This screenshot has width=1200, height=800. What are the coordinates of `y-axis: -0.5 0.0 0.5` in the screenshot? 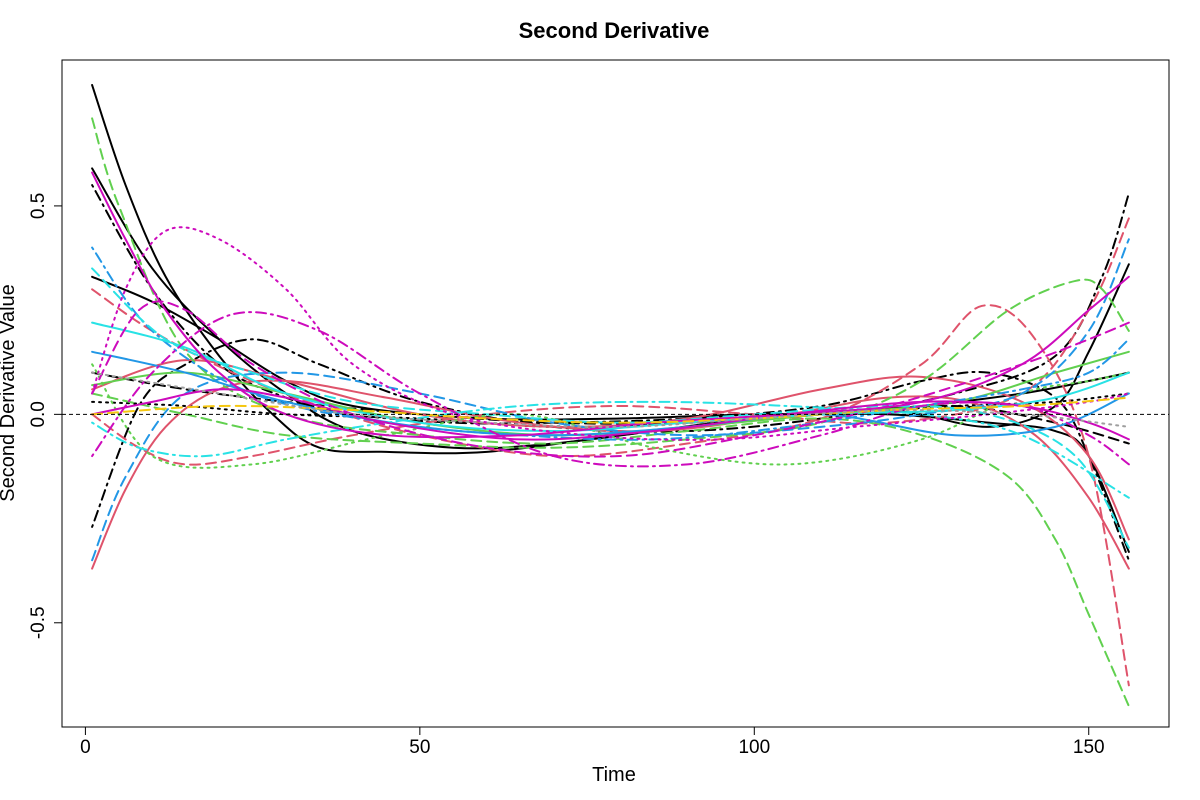 It's located at (45, 416).